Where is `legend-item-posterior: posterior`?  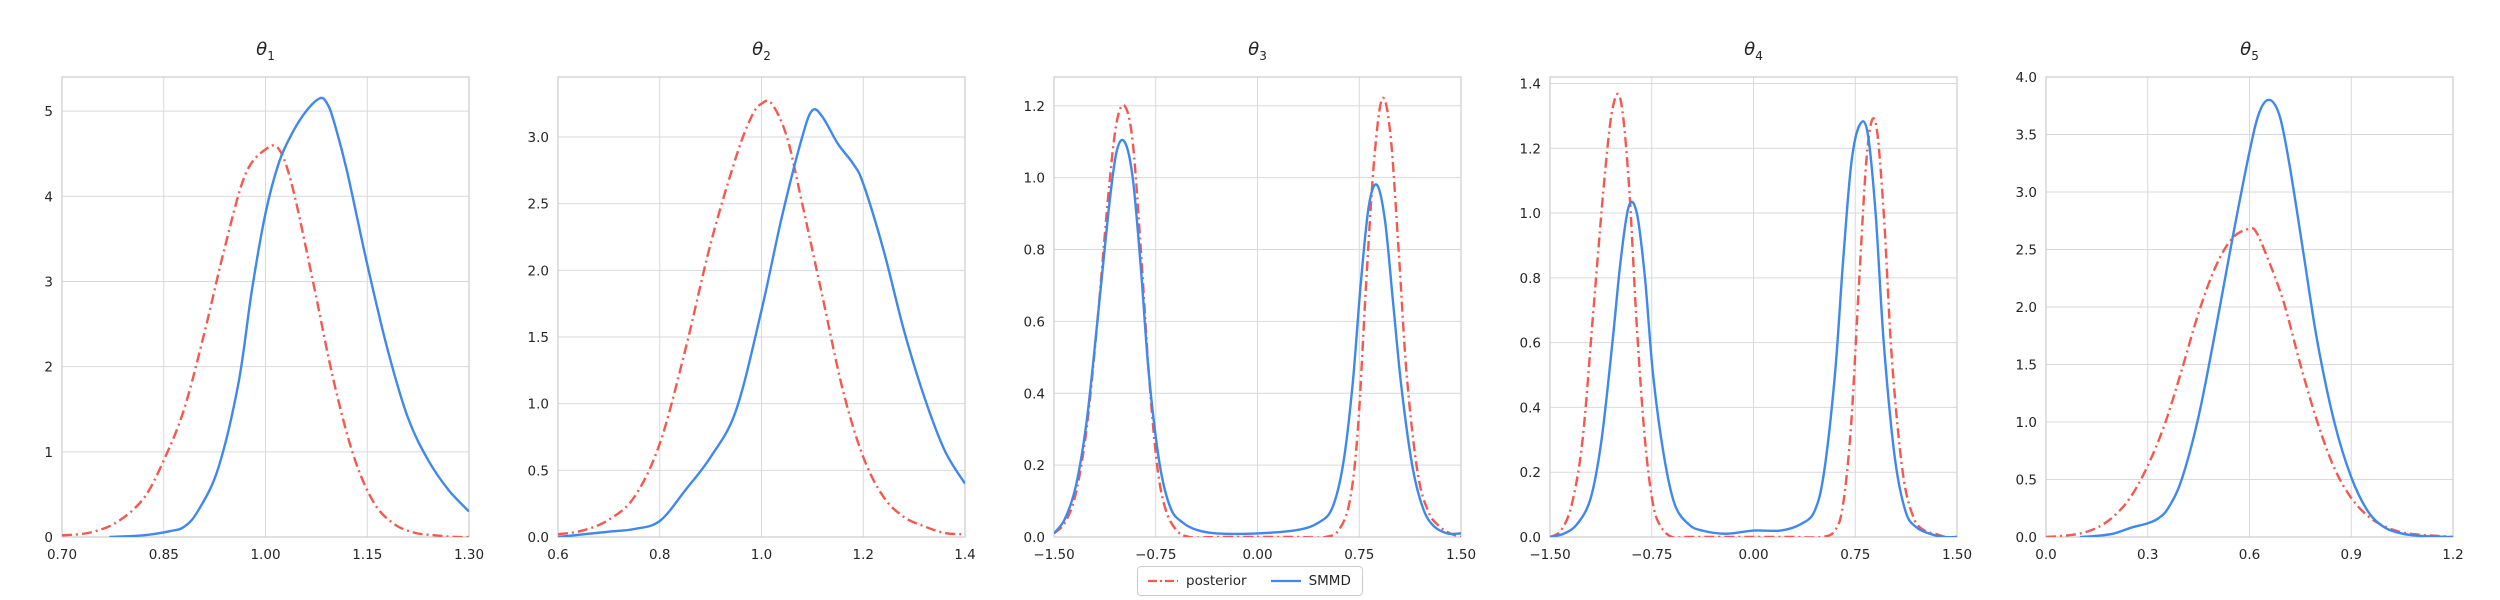 legend-item-posterior: posterior is located at coordinates (1197, 581).